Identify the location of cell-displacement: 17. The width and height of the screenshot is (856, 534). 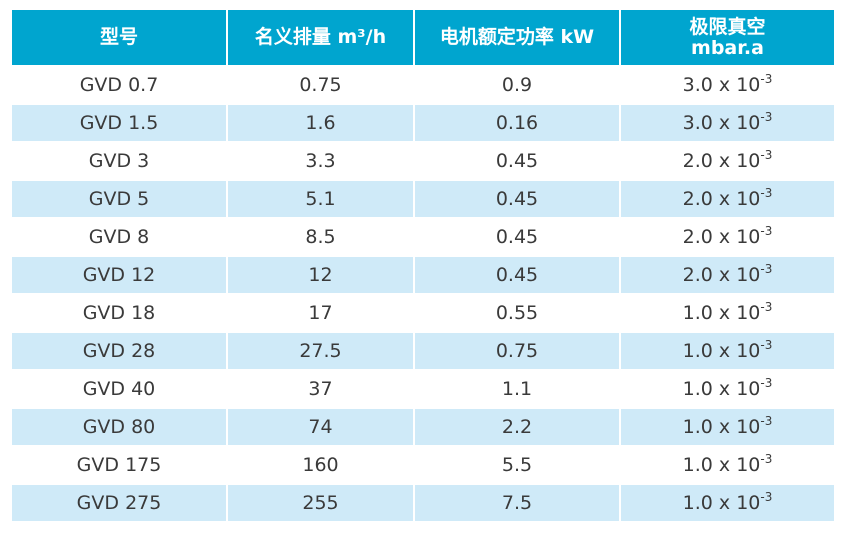
(321, 314).